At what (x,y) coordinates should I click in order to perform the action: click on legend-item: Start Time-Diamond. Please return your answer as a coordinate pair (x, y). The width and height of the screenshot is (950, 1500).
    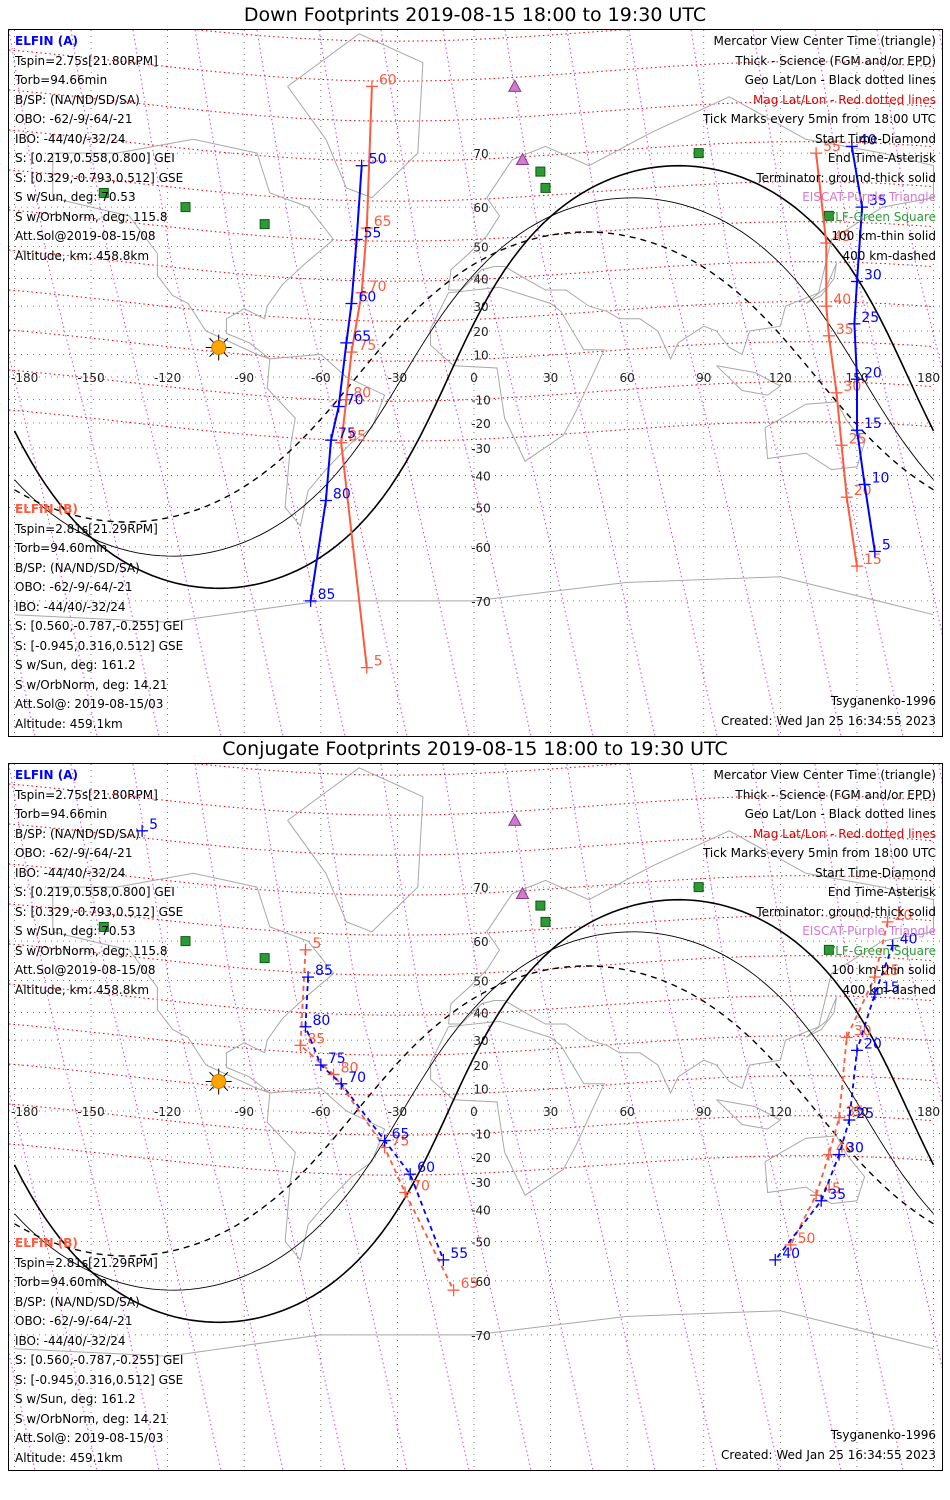
    Looking at the image, I should click on (875, 138).